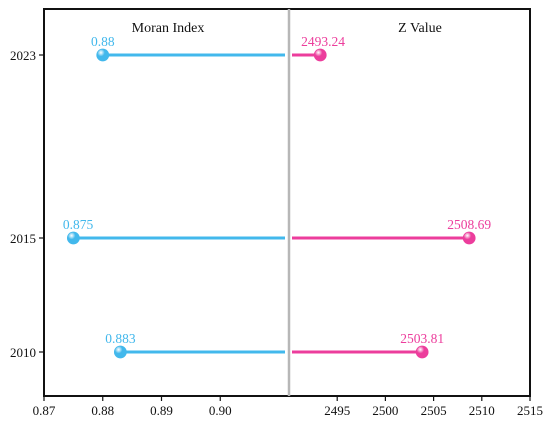 The height and width of the screenshot is (427, 550). What do you see at coordinates (73, 238) in the screenshot?
I see `dot-moran-index-2015` at bounding box center [73, 238].